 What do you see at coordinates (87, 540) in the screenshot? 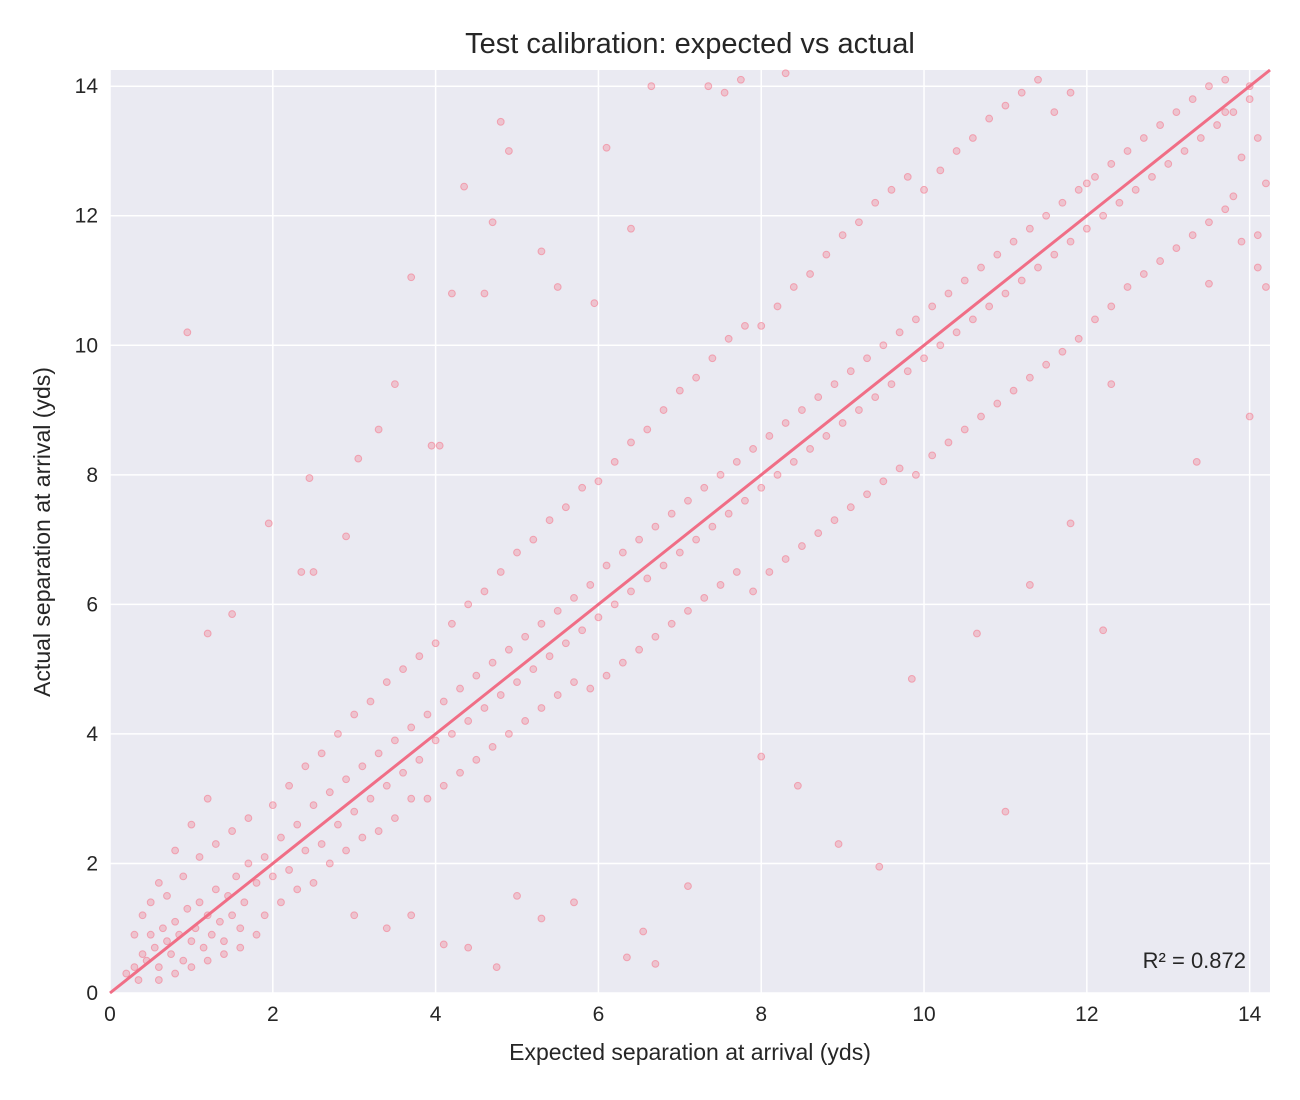
I see `y-tick-labels: 0 2 4 6 8 10 12 14` at bounding box center [87, 540].